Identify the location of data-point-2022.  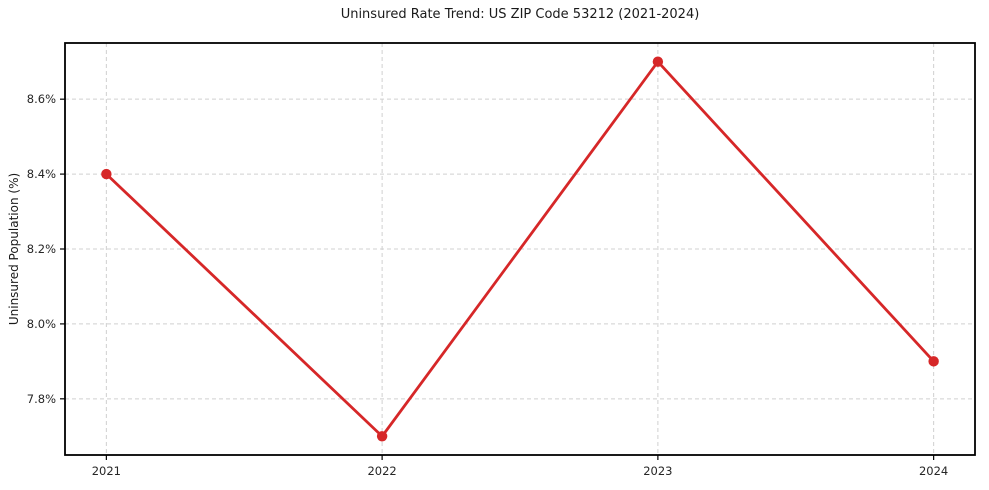
(382, 436).